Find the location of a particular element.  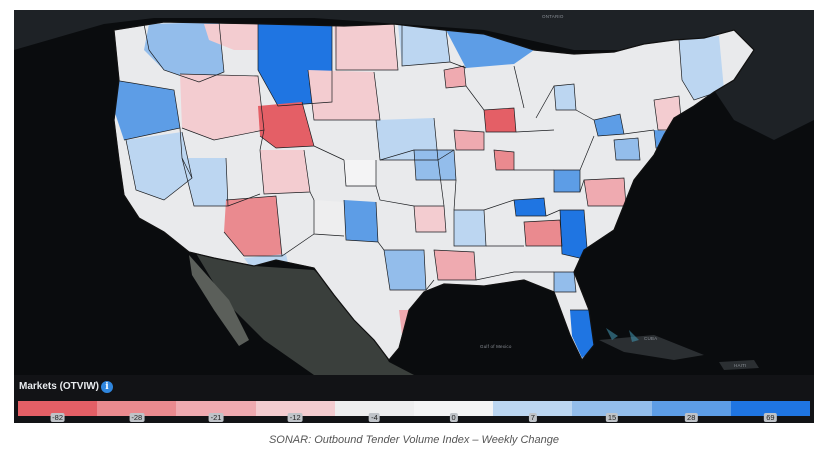

legend-segment: 0 is located at coordinates (454, 411).